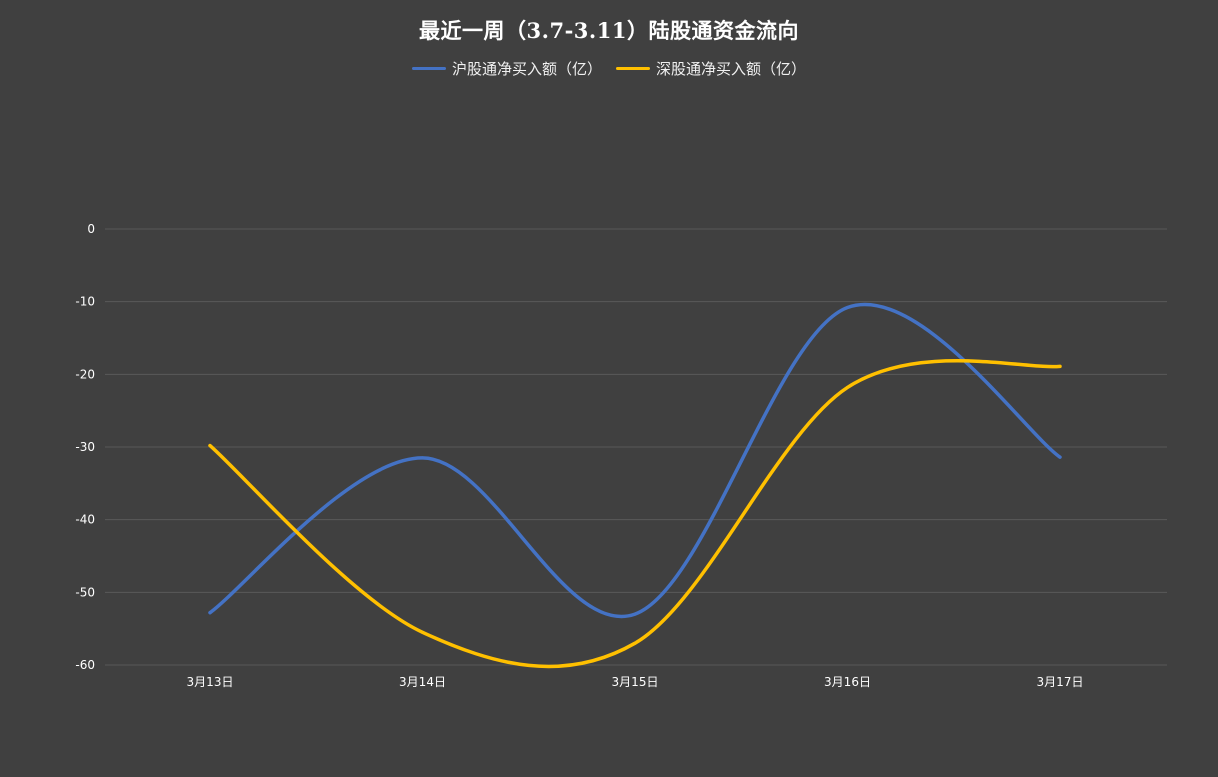  What do you see at coordinates (731, 69) in the screenshot?
I see `legend-label-sz: 深股通净买入额（亿）` at bounding box center [731, 69].